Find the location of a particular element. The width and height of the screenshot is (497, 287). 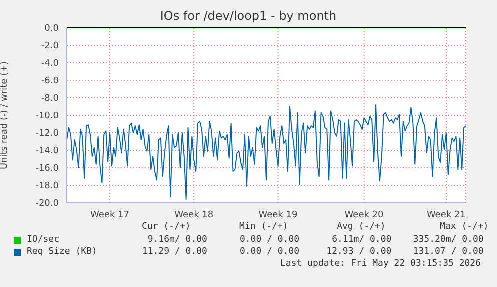

y-tick-label: -2.0 is located at coordinates (50, 47).